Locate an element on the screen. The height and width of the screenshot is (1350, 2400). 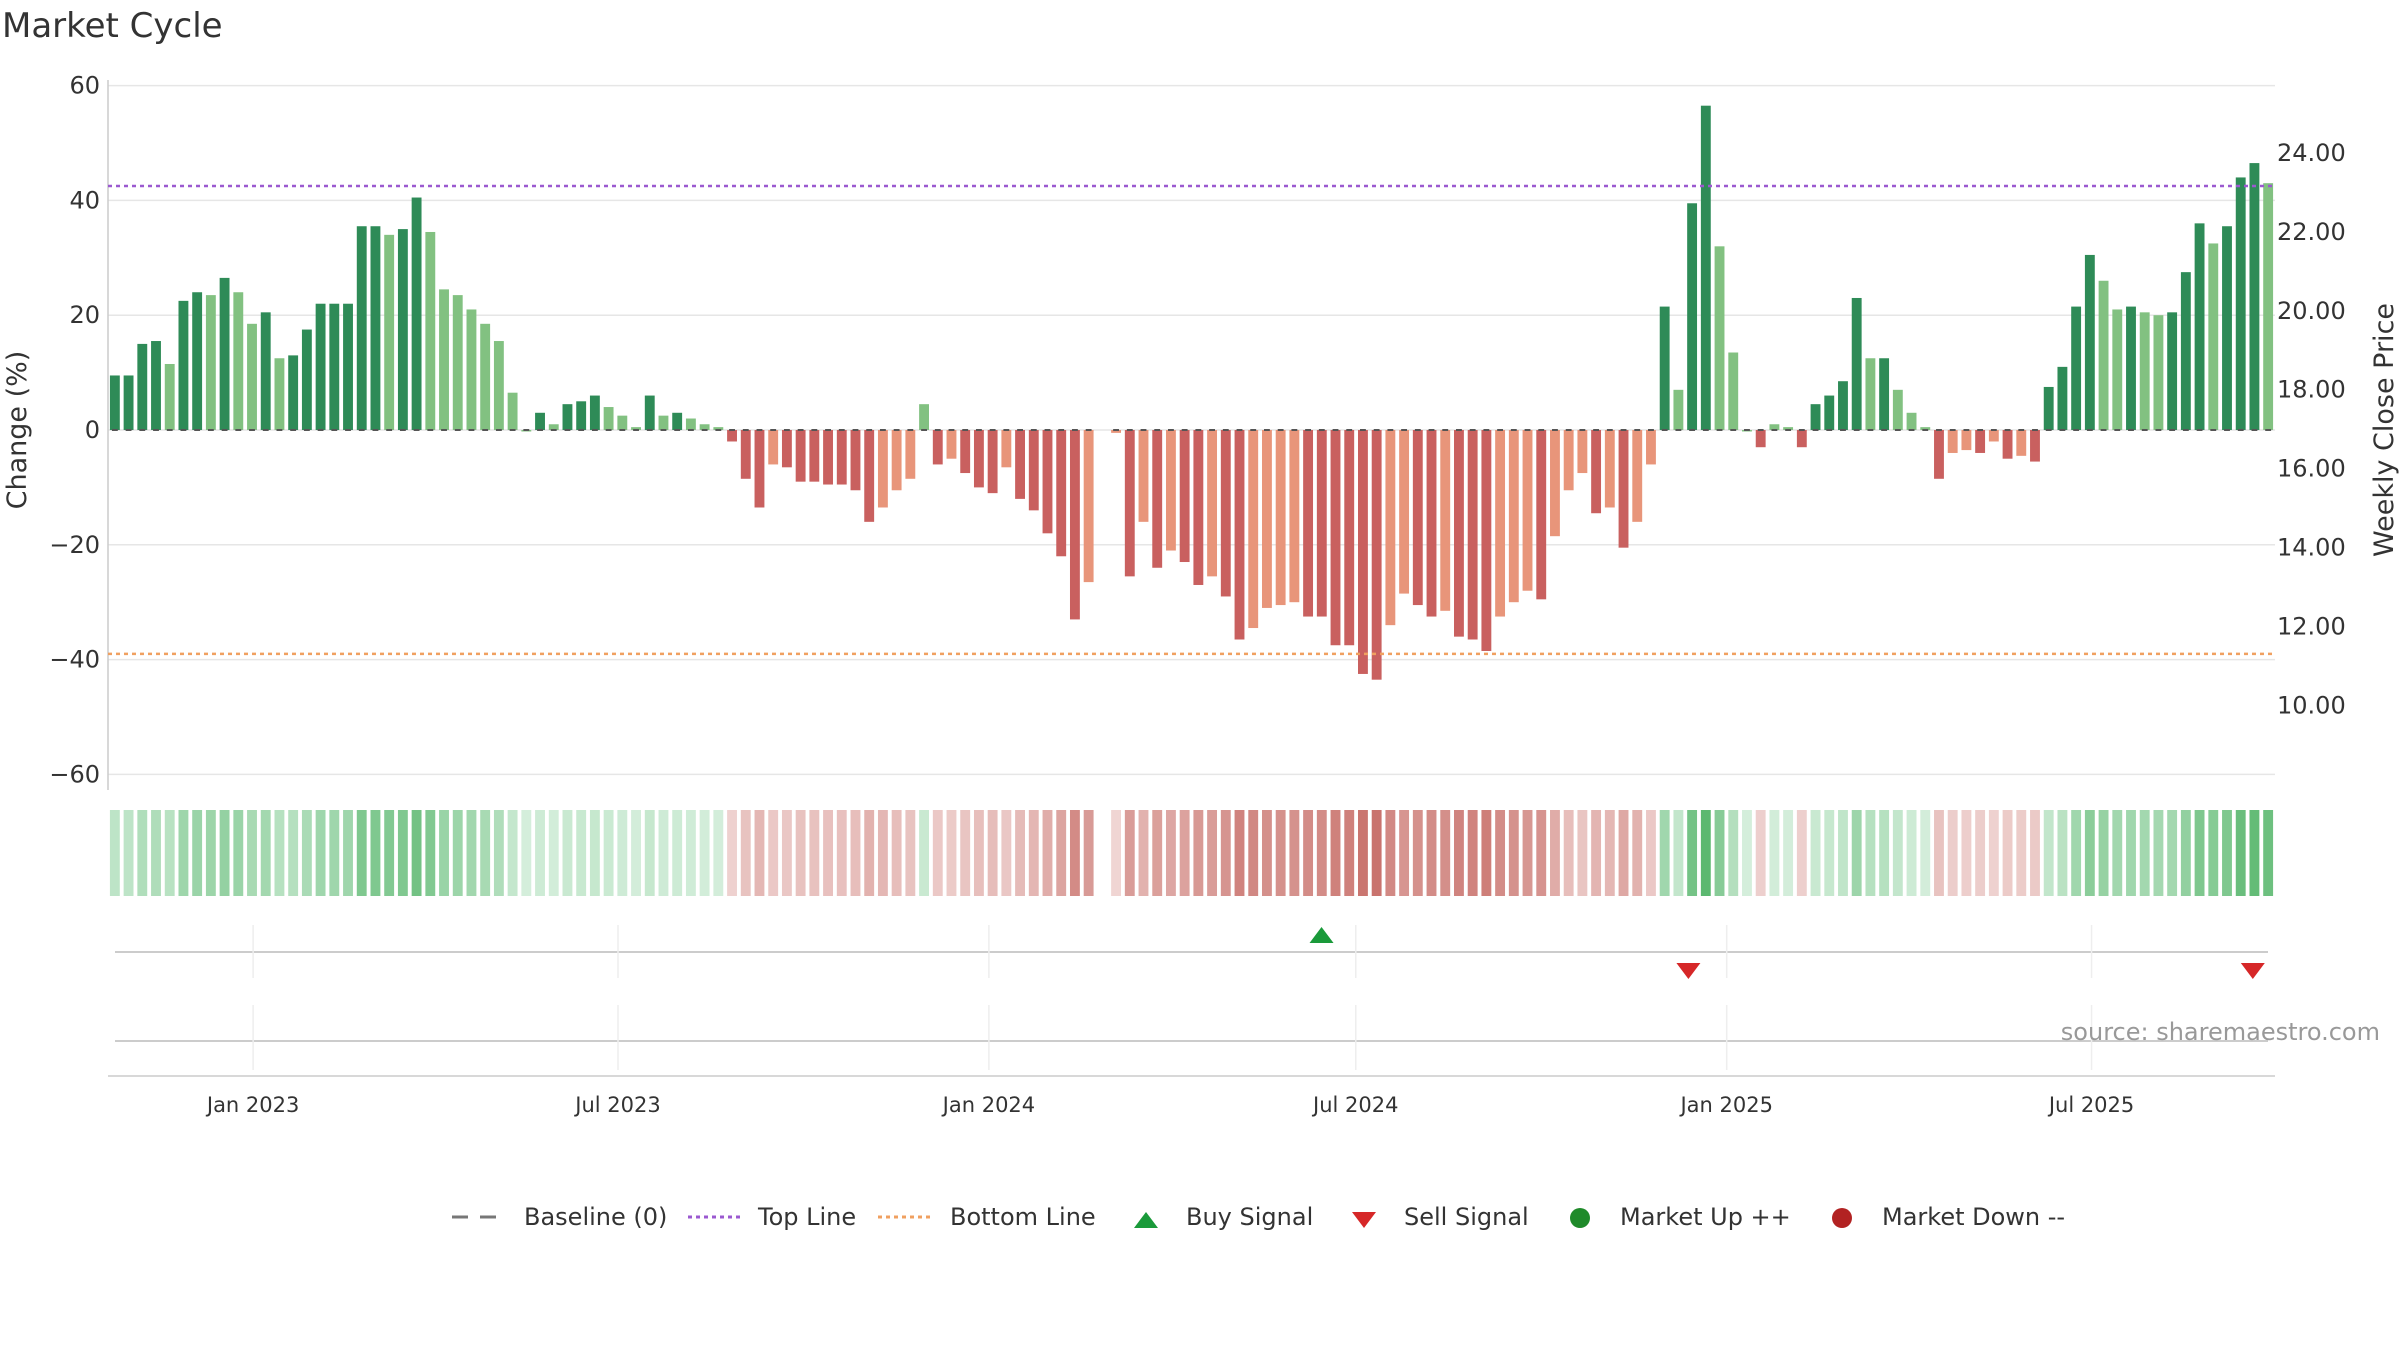
legend-baseline-label: Baseline (0) is located at coordinates (595, 1217).